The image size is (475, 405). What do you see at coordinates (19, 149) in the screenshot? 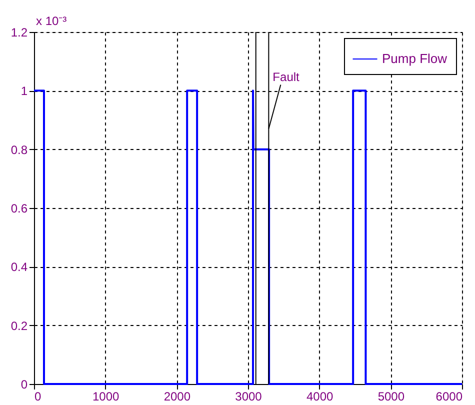
I see `y-tick-label: 0.8` at bounding box center [19, 149].